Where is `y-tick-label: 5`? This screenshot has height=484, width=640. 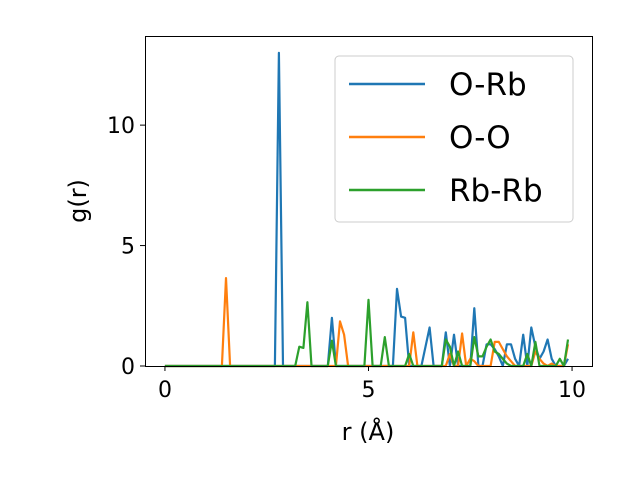 y-tick-label: 5 is located at coordinates (128, 247).